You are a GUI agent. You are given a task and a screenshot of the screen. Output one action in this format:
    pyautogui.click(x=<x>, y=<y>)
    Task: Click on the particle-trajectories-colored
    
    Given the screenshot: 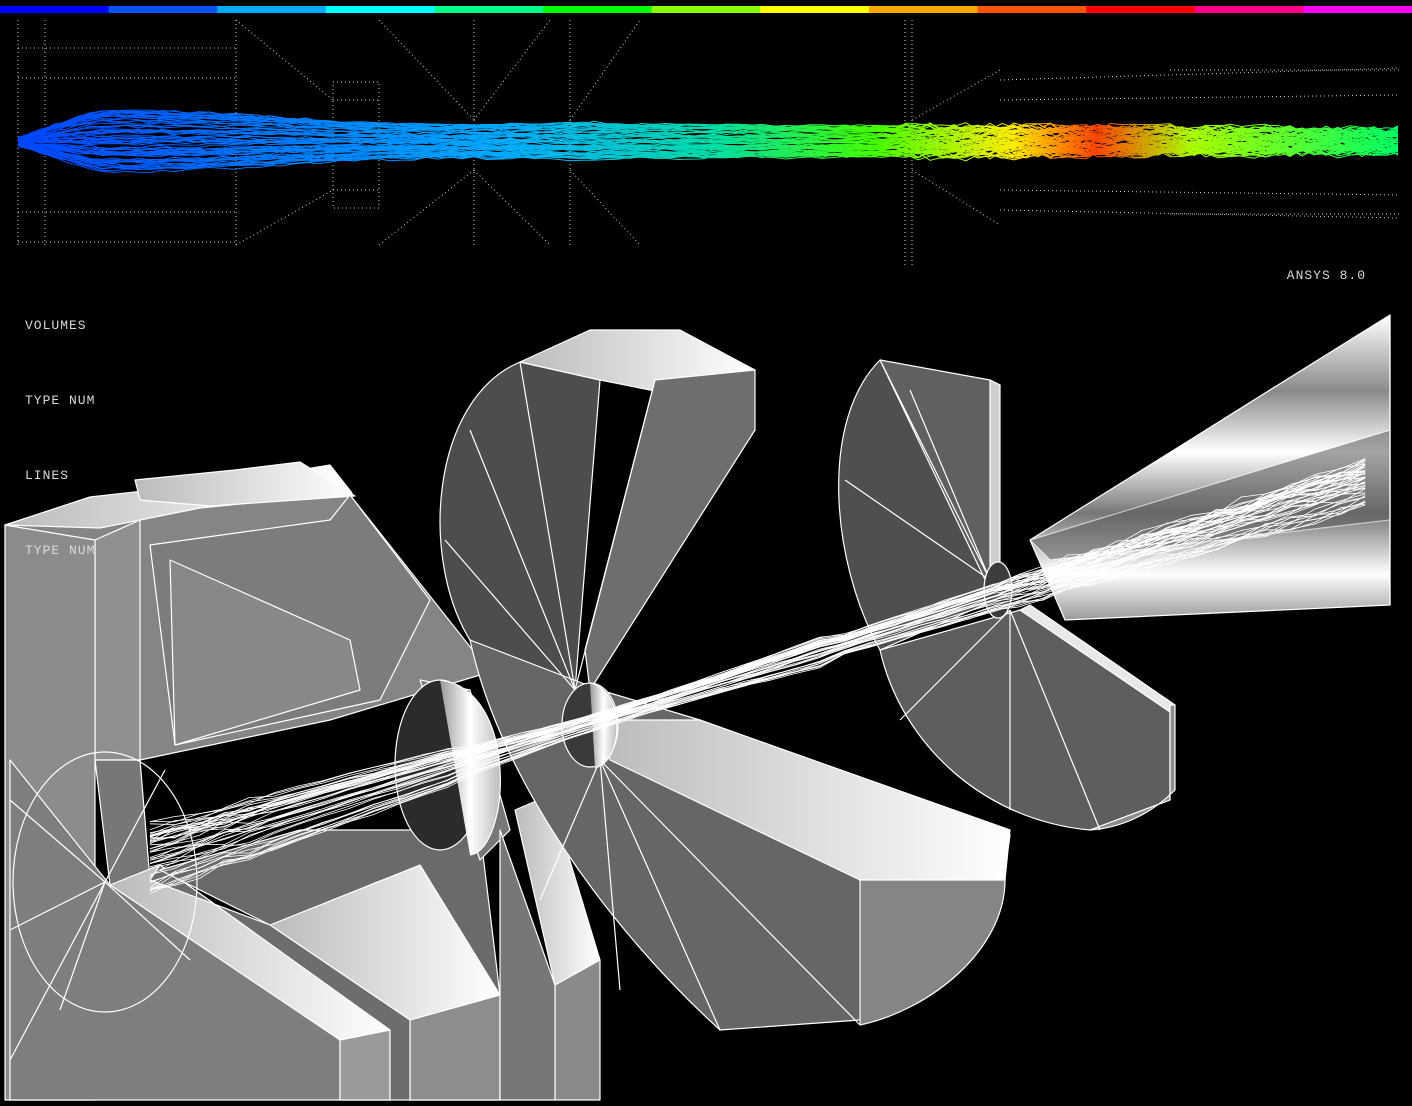 What is the action you would take?
    pyautogui.click(x=708, y=141)
    